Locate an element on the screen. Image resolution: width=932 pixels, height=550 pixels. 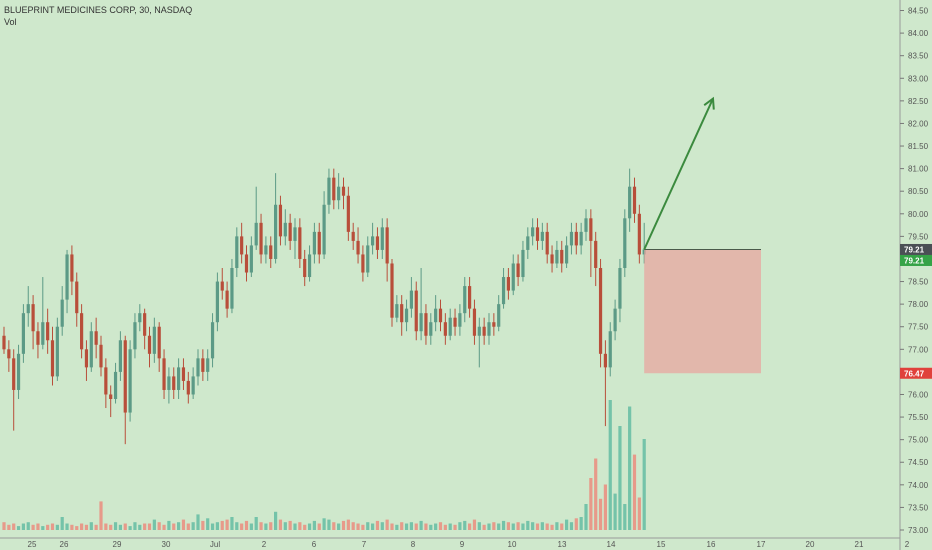
price-badge-text: 79.21 is located at coordinates (914, 249).